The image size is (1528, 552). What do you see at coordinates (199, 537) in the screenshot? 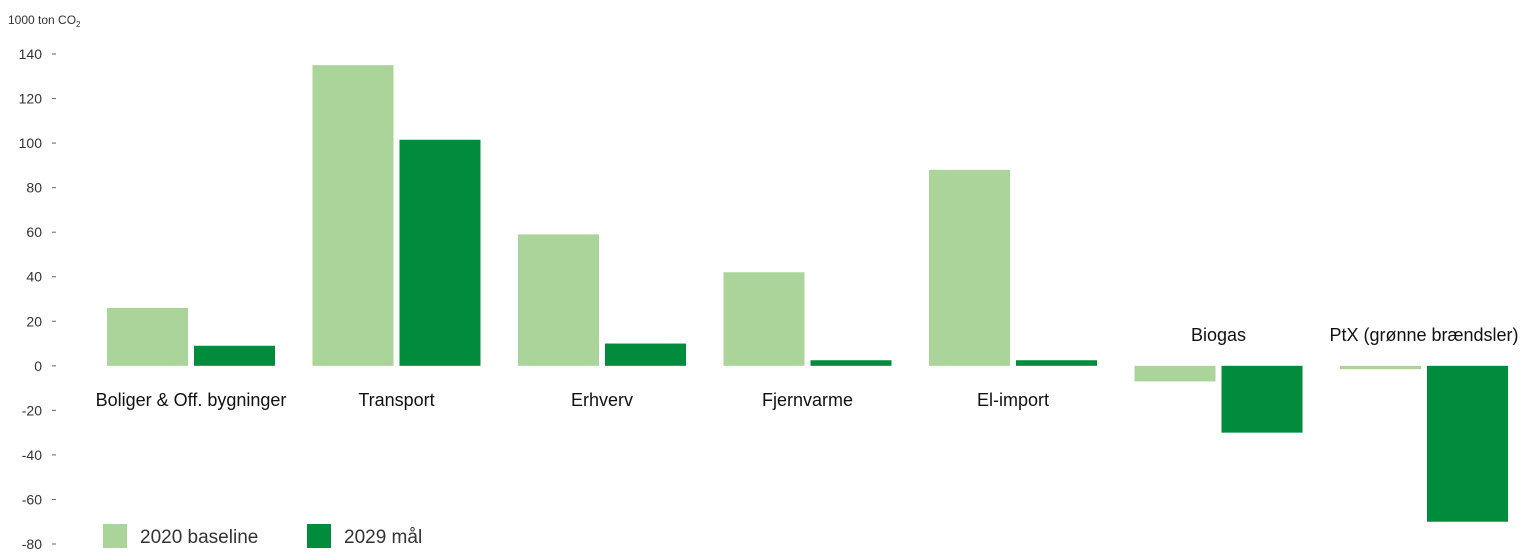
I see `legend-label: 2020 baseline` at bounding box center [199, 537].